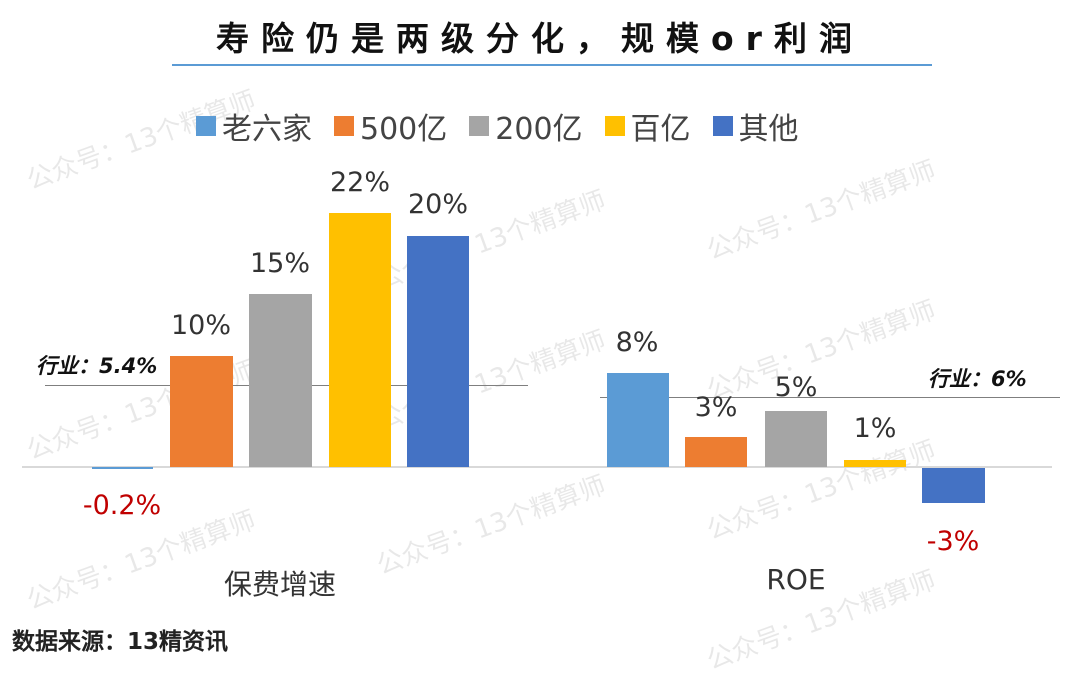 Image resolution: width=1080 pixels, height=677 pixels. I want to click on legend-label: 老六家, so click(267, 129).